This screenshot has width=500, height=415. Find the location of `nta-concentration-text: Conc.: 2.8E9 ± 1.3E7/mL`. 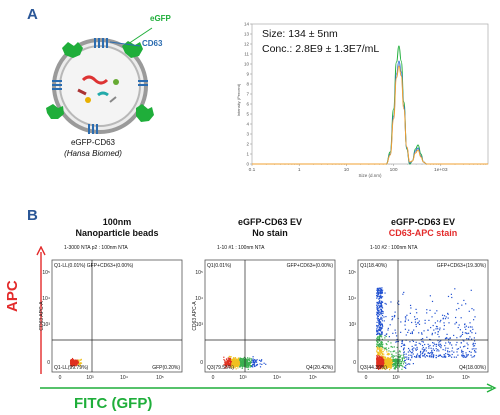

nta-concentration-text: Conc.: 2.8E9 ± 1.3E7/mL is located at coordinates (321, 49).